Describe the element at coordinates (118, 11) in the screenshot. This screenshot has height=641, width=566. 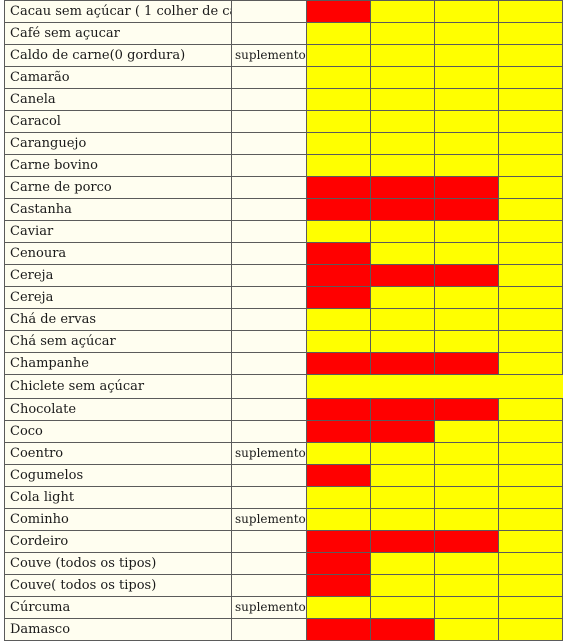
I see `food-name-cell: Cacau sem açúcar ( 1 colher de café)` at that location.